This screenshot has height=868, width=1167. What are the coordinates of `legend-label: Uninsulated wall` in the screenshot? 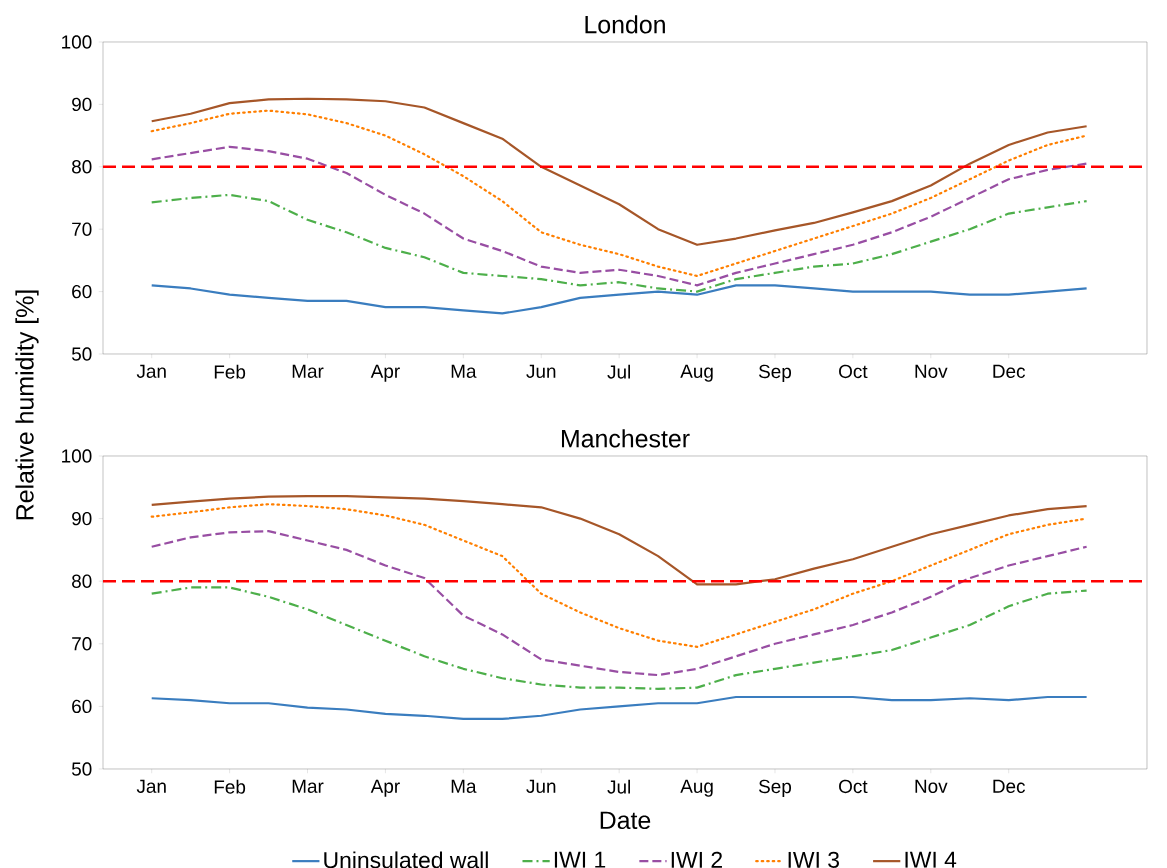 It's located at (406, 859).